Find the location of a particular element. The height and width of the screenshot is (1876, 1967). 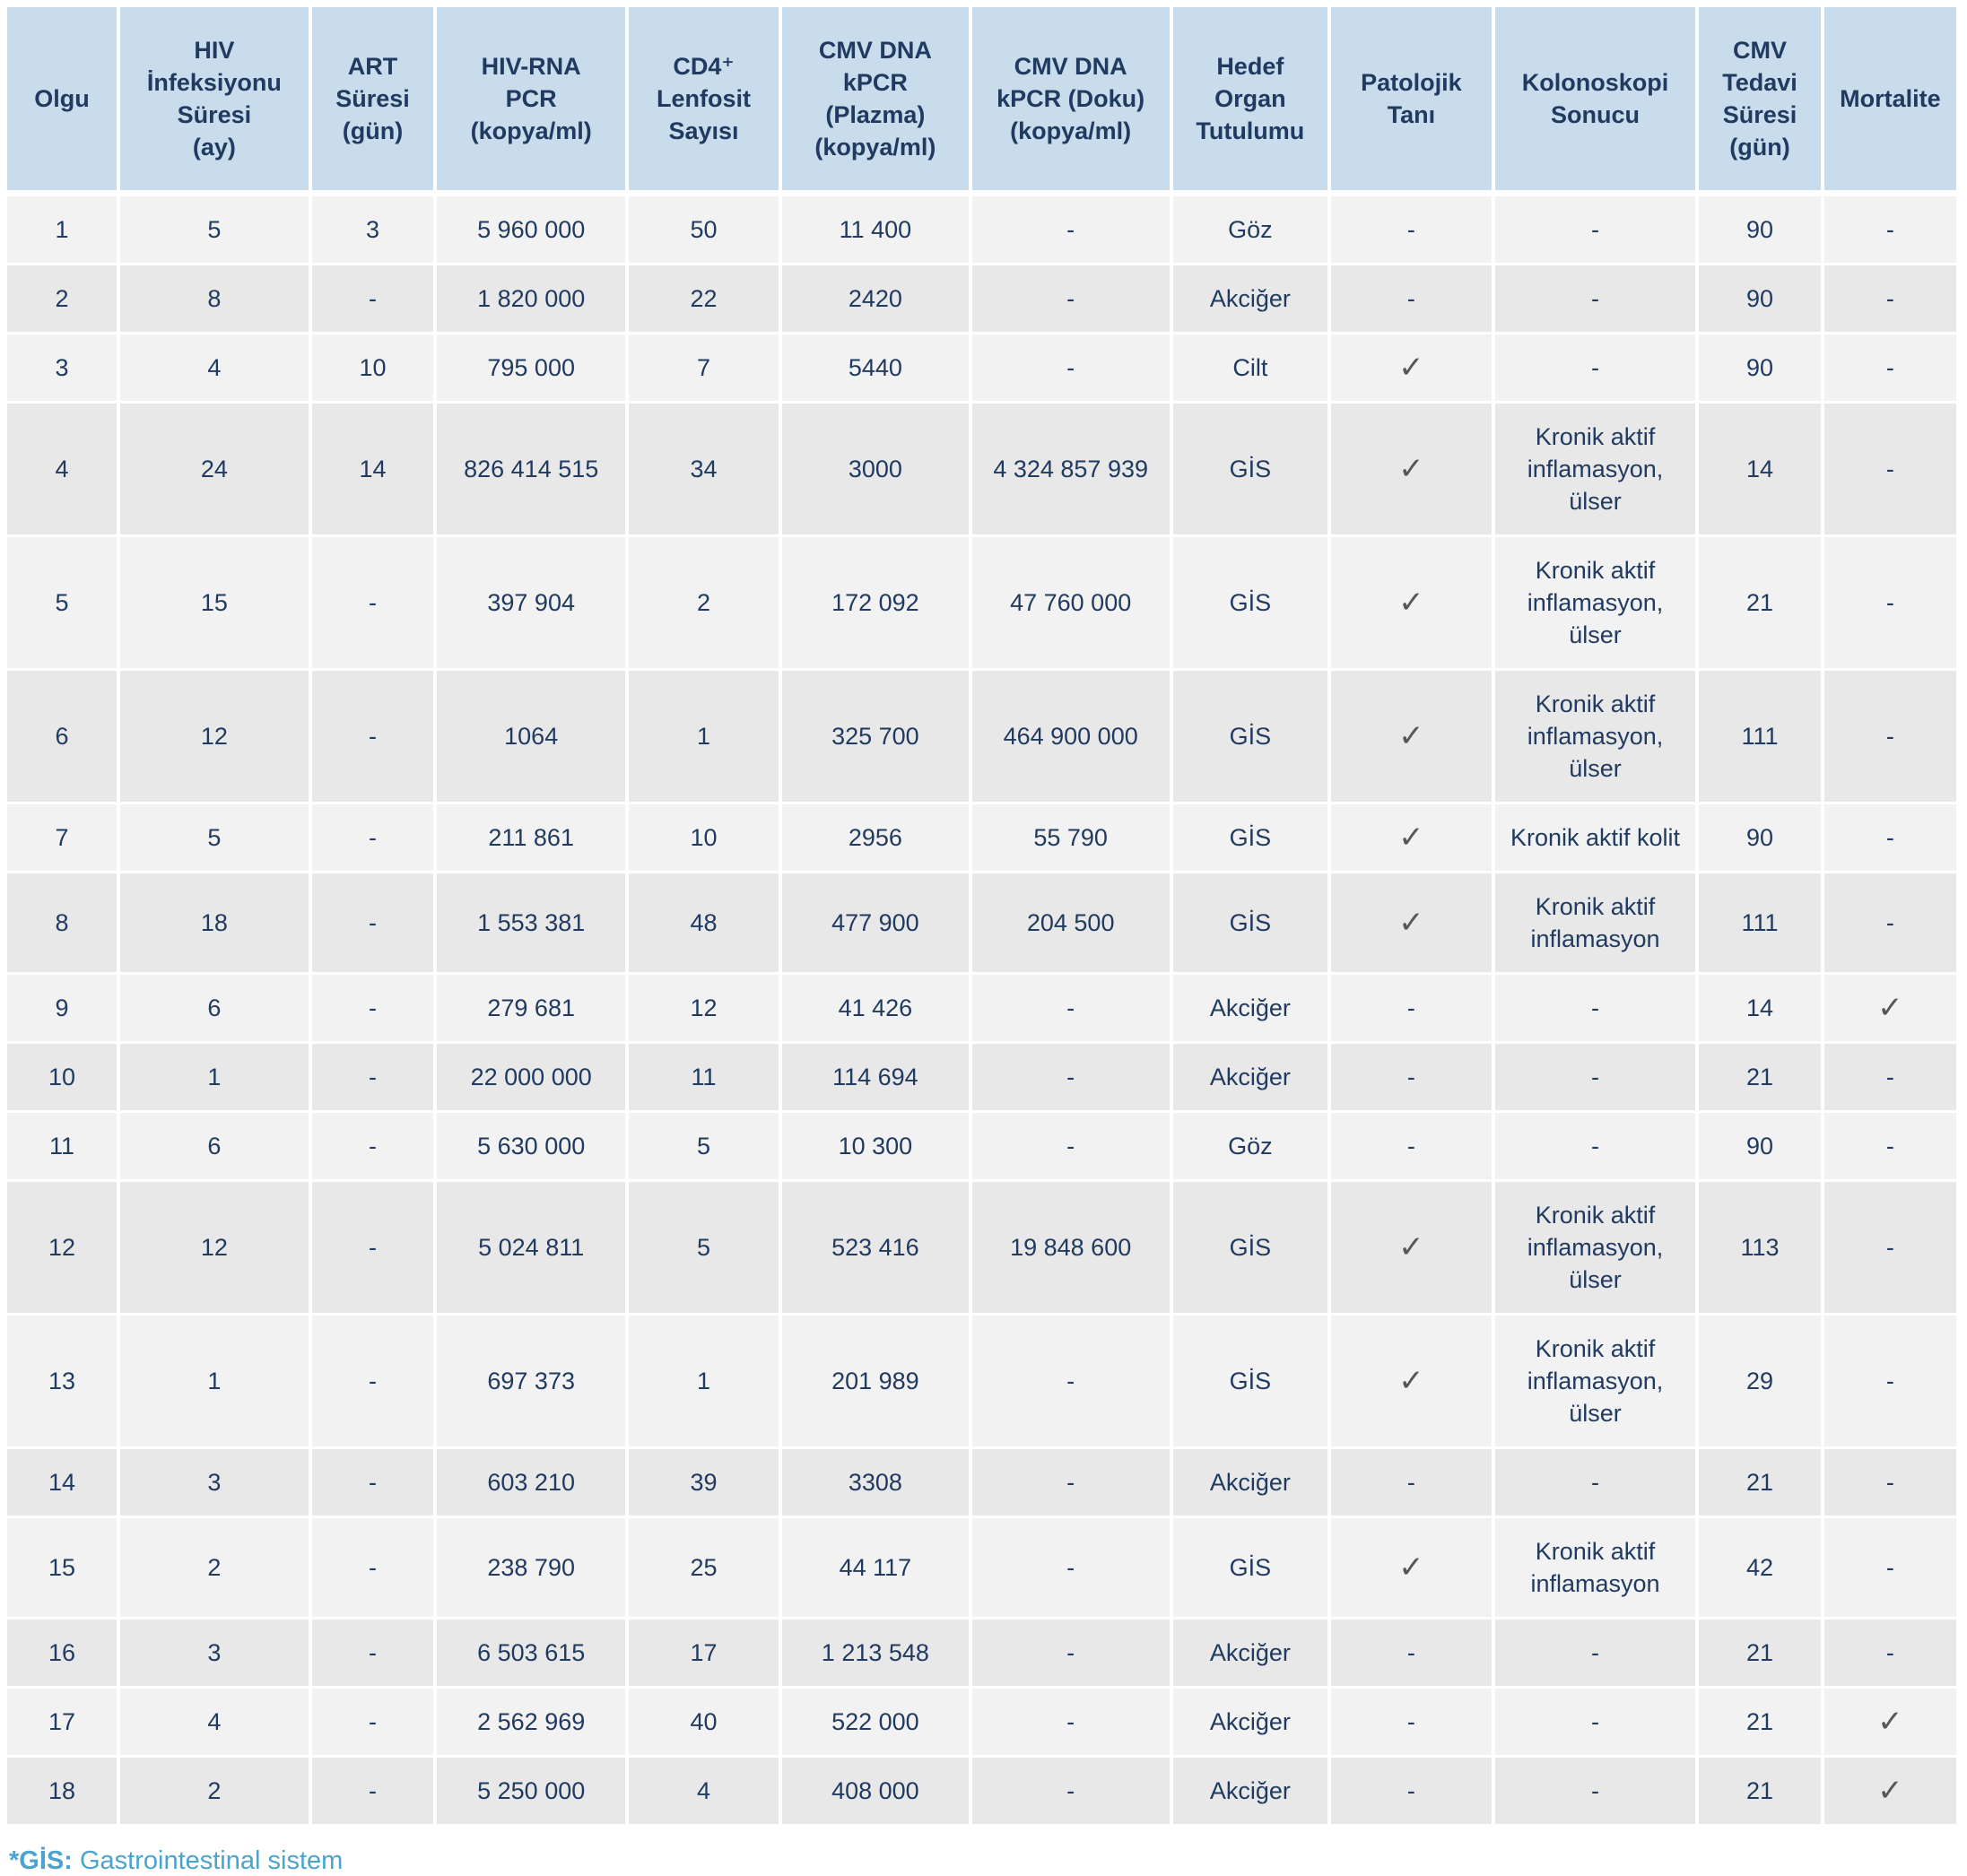

table-cell: 50 is located at coordinates (704, 229).